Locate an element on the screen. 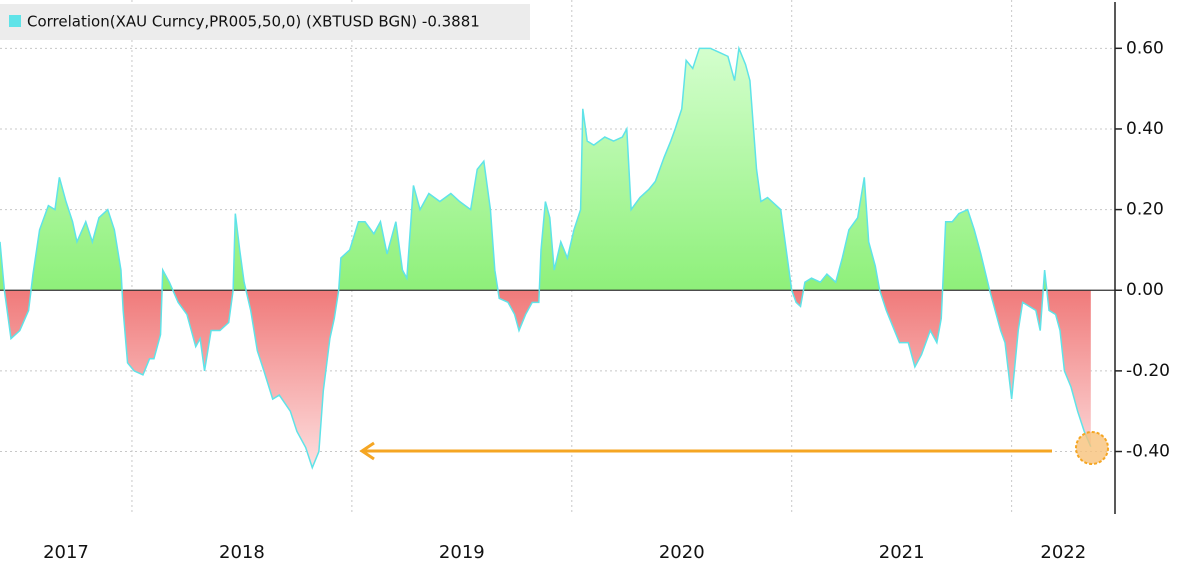 The width and height of the screenshot is (1195, 568). y-tick-label: 0.40 is located at coordinates (1145, 129).